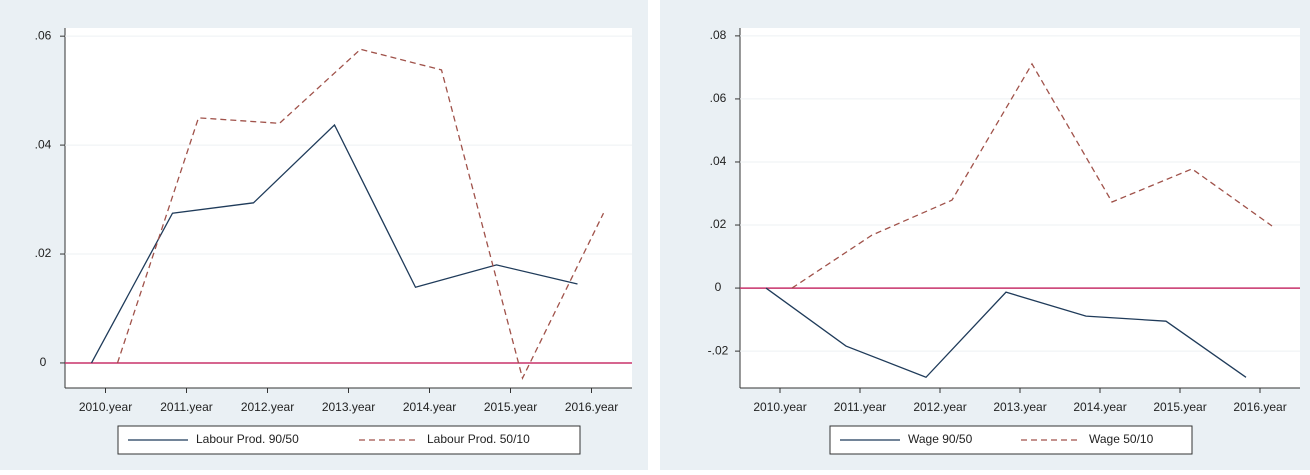 The image size is (1310, 475). What do you see at coordinates (718, 350) in the screenshot?
I see `y-tick-label: -.02` at bounding box center [718, 350].